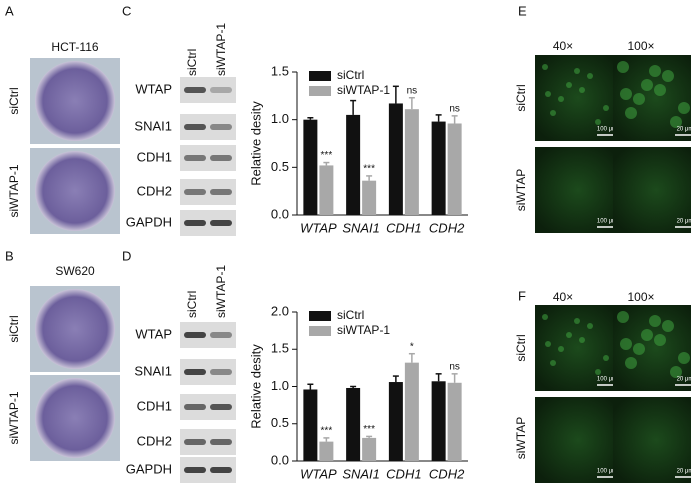 The width and height of the screenshot is (691, 492). Describe the element at coordinates (361, 227) in the screenshot. I see `x-tick-label: SNAI1` at that location.